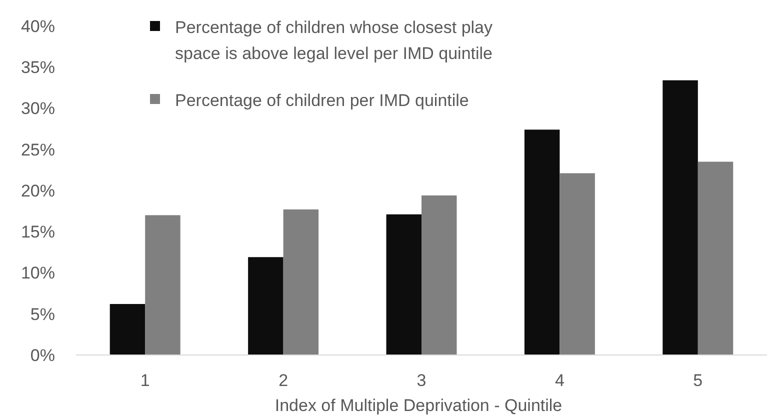 The width and height of the screenshot is (769, 416). Describe the element at coordinates (334, 40) in the screenshot. I see `legend-label: Percentage of children whose closest play space is above legal level per IMD quintile` at that location.